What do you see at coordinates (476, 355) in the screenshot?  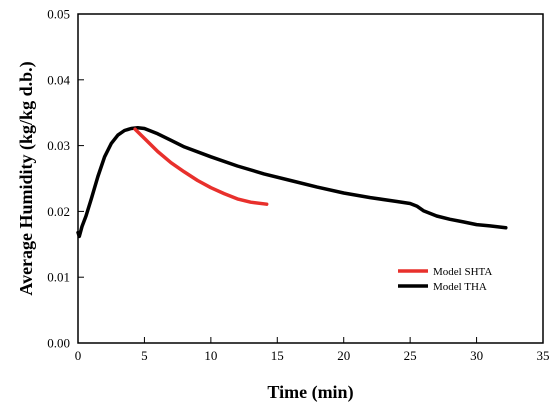 I see `x-tick-label: 30` at bounding box center [476, 355].